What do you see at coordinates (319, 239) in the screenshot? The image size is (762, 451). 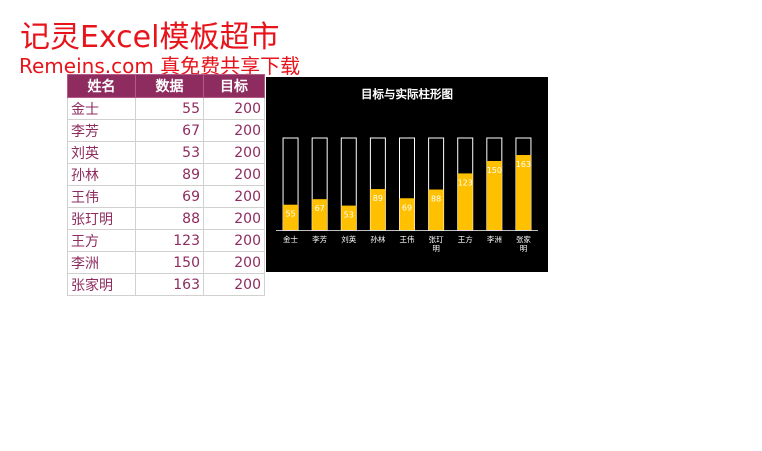 I see `category-label: 李芳` at bounding box center [319, 239].